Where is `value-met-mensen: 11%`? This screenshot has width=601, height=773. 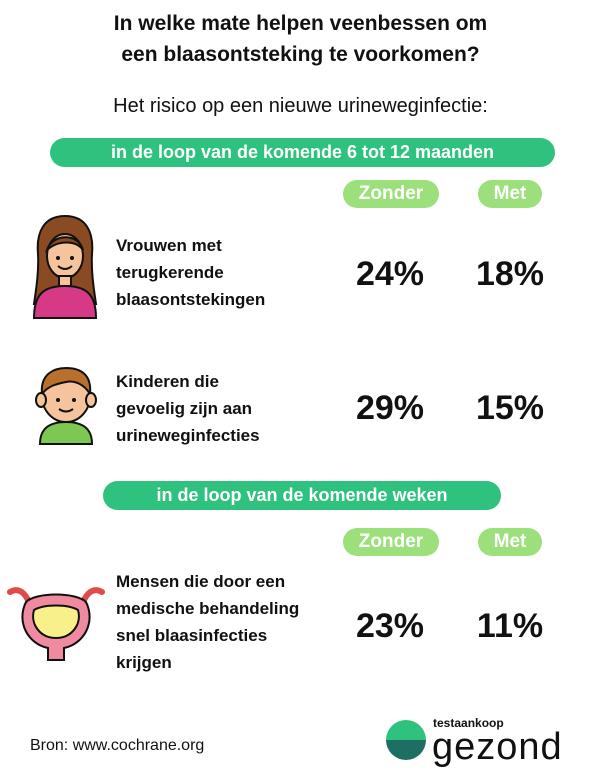 value-met-mensen: 11% is located at coordinates (510, 626).